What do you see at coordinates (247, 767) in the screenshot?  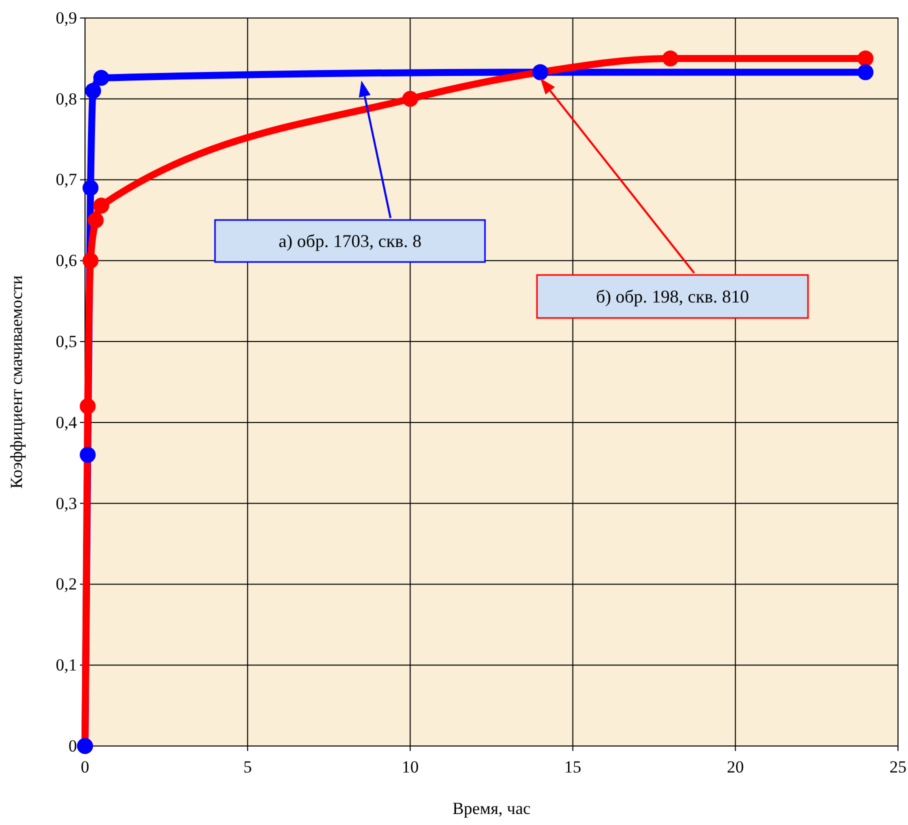 I see `x-tick-label: 5` at bounding box center [247, 767].